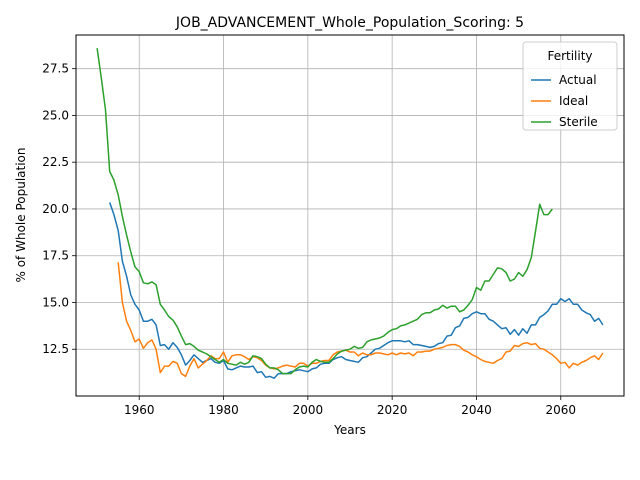  I want to click on x-tick-label: 2040, so click(476, 410).